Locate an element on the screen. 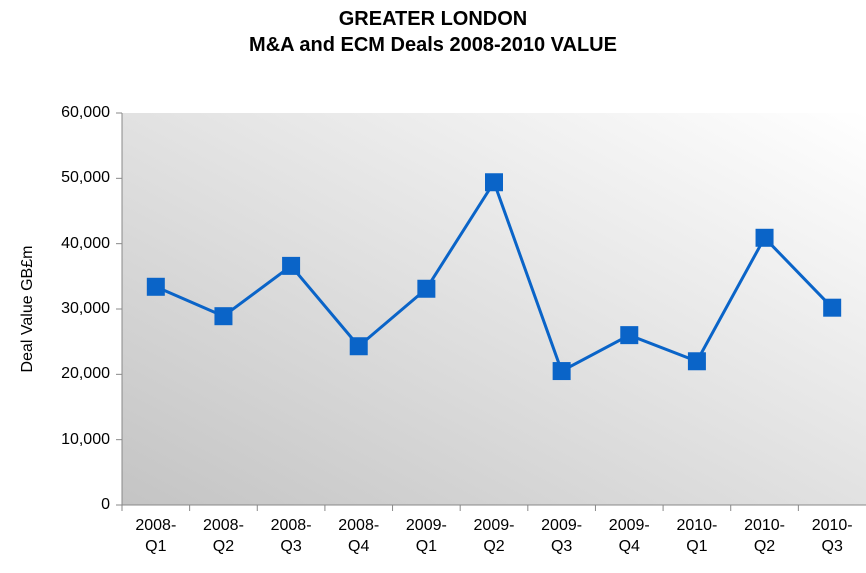 This screenshot has width=866, height=573. y-tick-label: 40,000 is located at coordinates (85, 243).